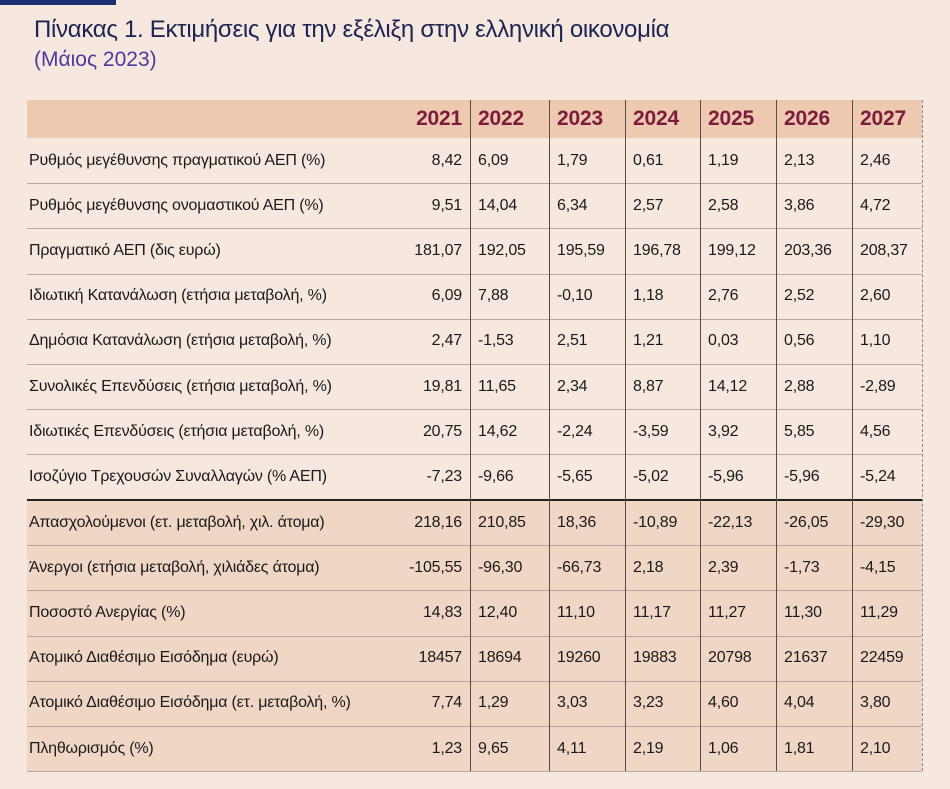 This screenshot has height=789, width=950. Describe the element at coordinates (728, 386) in the screenshot. I see `value-cell: 14,12` at that location.